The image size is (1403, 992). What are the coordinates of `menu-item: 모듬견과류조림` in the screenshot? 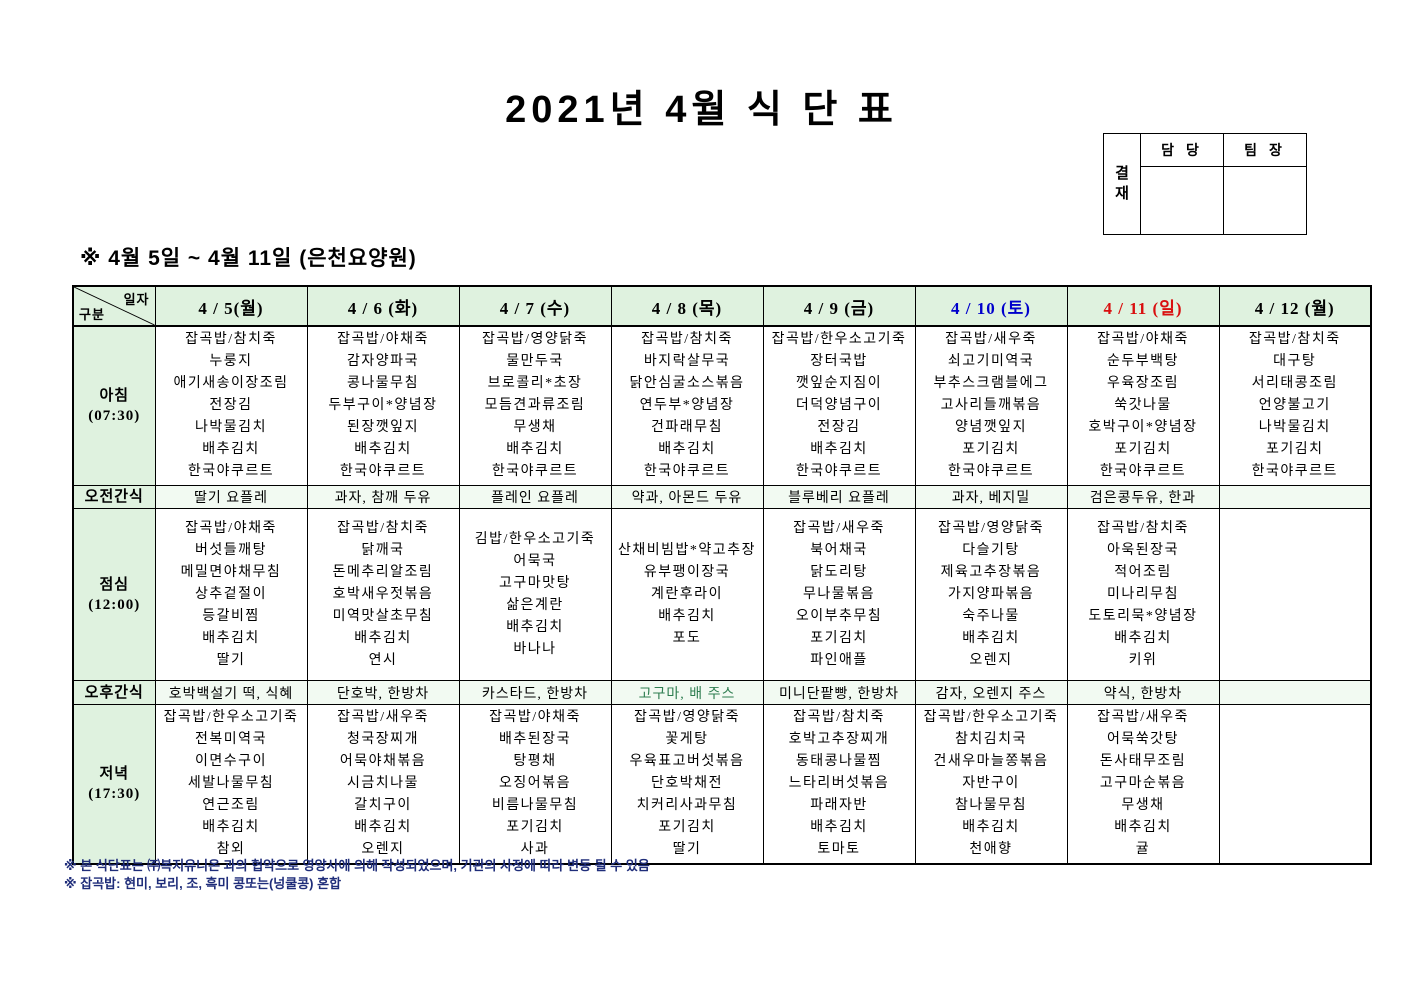 It's located at (535, 405).